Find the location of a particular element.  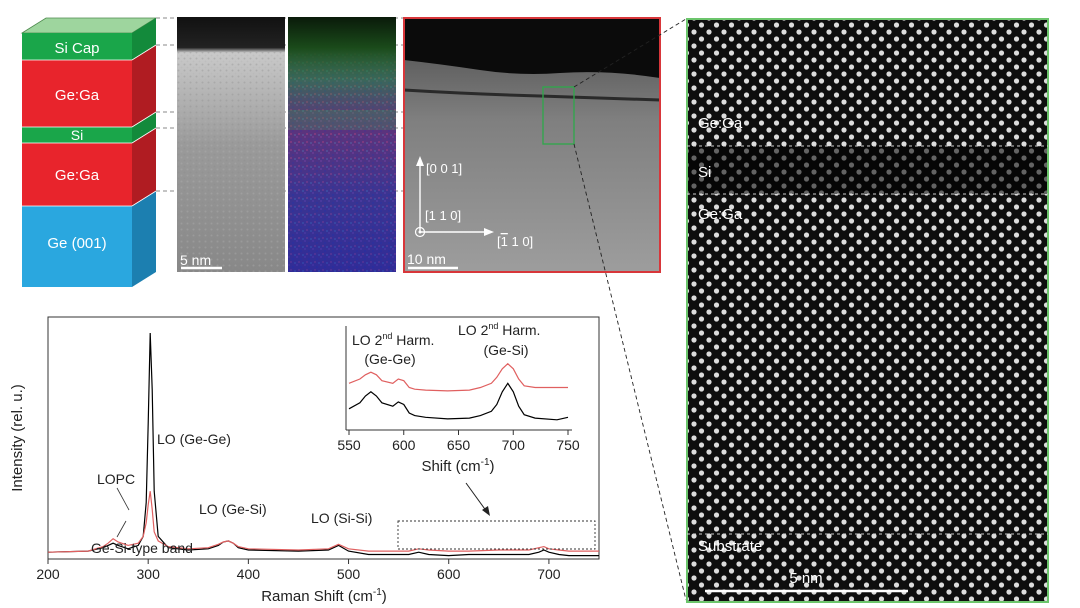

inset-x-tick-label: 750 is located at coordinates (568, 445).